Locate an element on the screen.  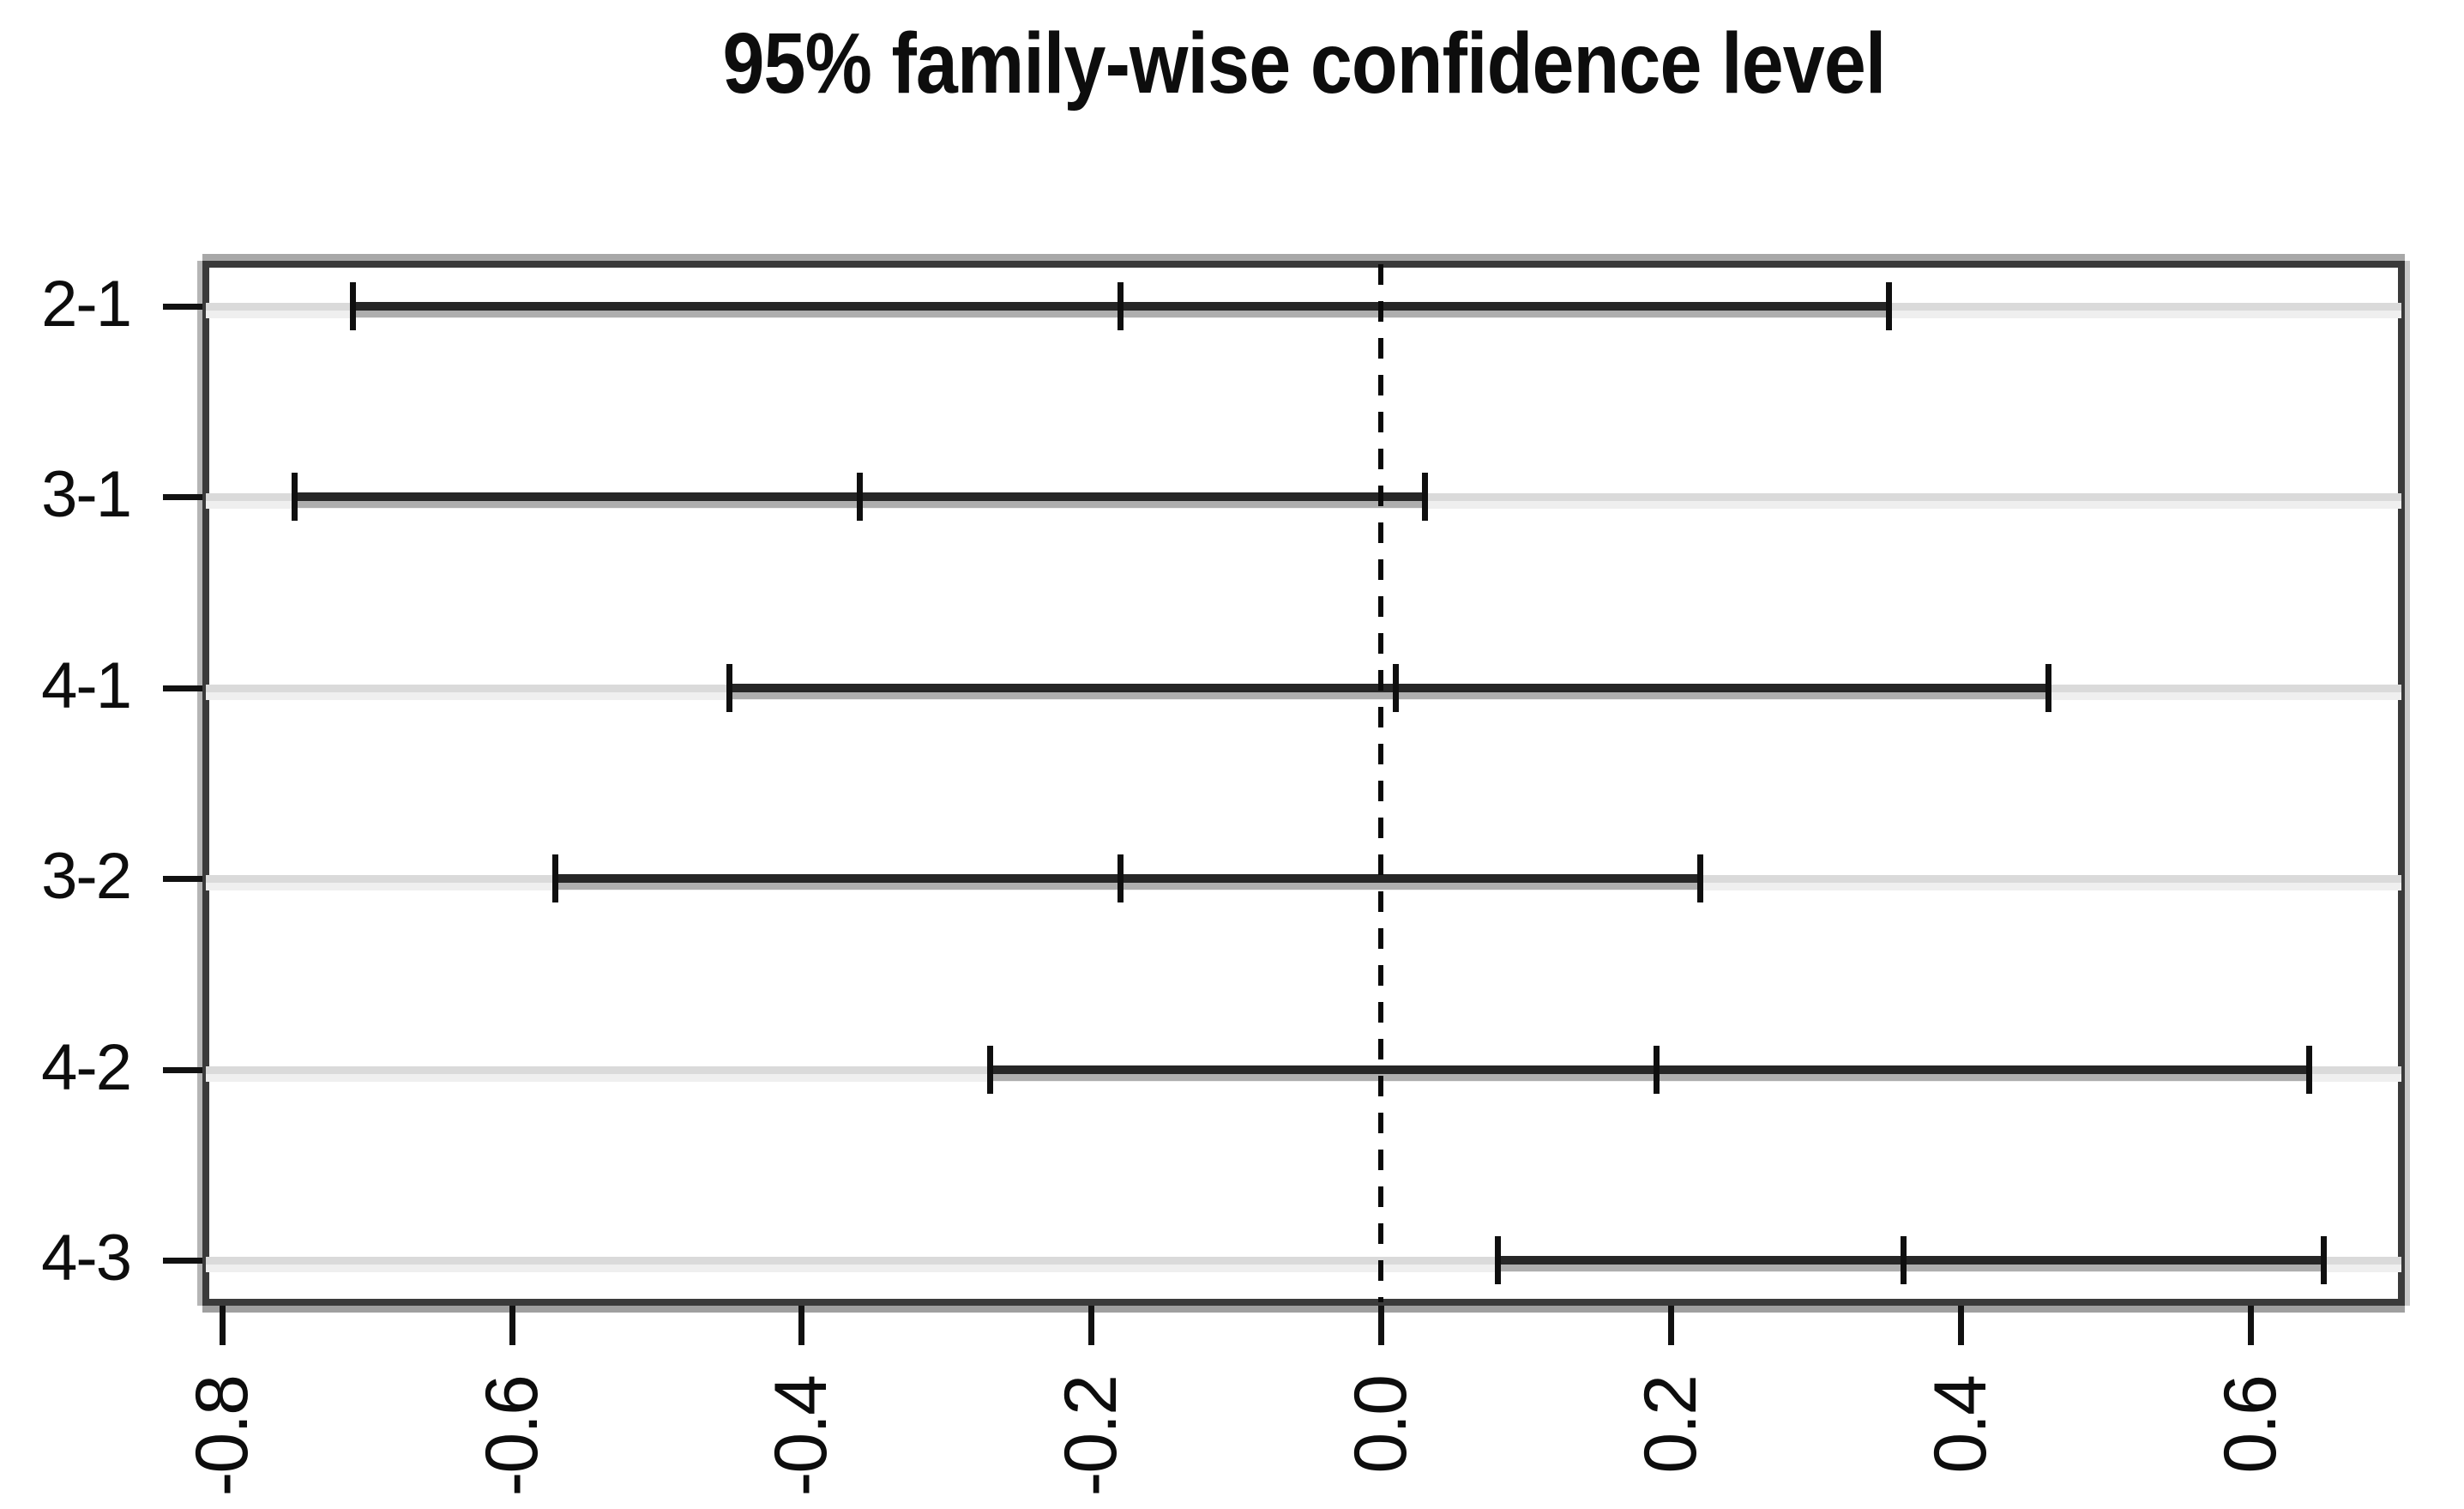
chart-title-text: 95% family-wise confidence level is located at coordinates (1304, 63).